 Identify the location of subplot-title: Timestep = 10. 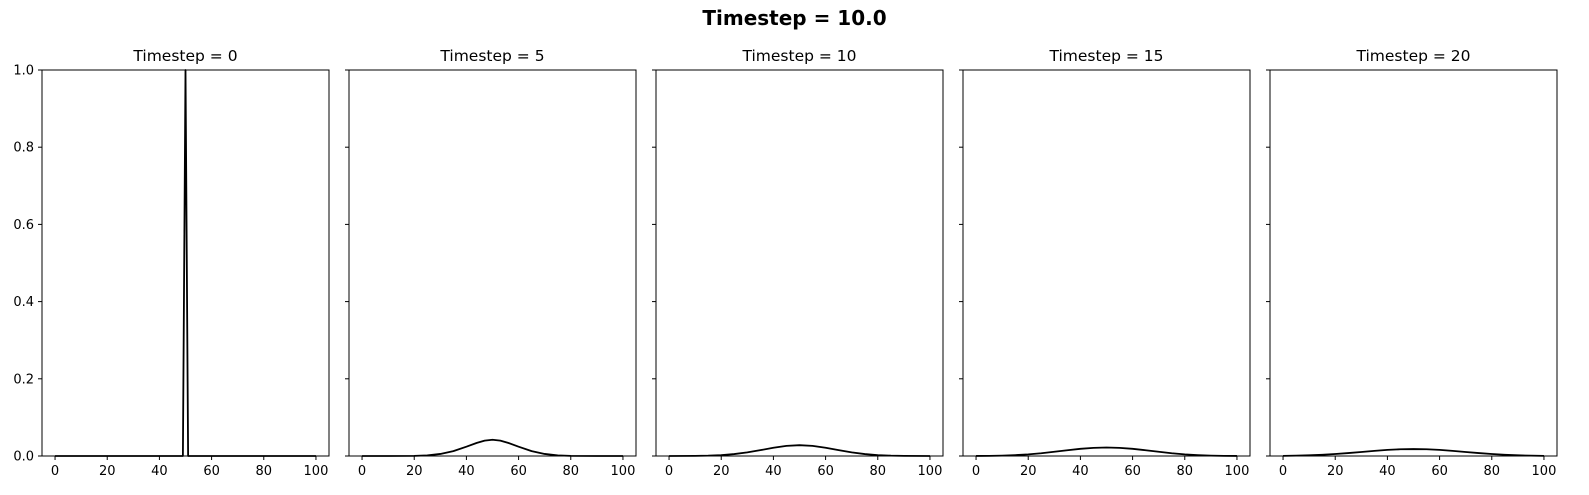
(798, 56).